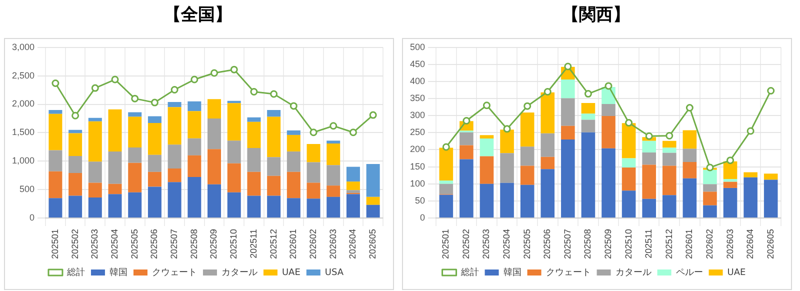 The width and height of the screenshot is (800, 291). Describe the element at coordinates (607, 244) in the screenshot. I see `x-tick-label: 202509` at that location.